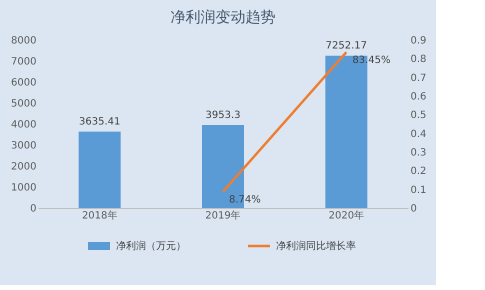 Image resolution: width=485 pixels, height=290 pixels. What do you see at coordinates (223, 115) in the screenshot?
I see `data-label: 3953.3` at bounding box center [223, 115].